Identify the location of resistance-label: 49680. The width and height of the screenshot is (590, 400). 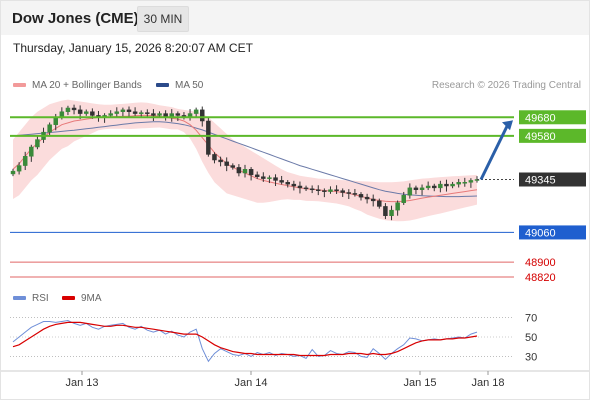
(540, 118).